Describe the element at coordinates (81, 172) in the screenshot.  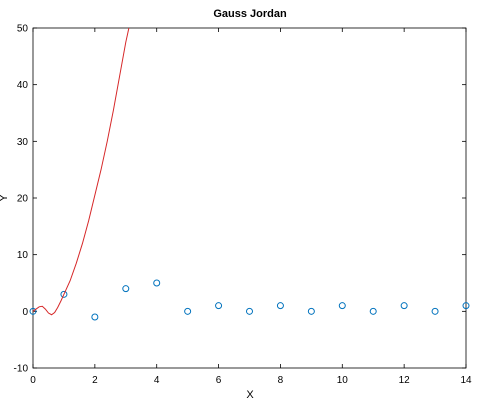
I see `fit-curve-line` at that location.